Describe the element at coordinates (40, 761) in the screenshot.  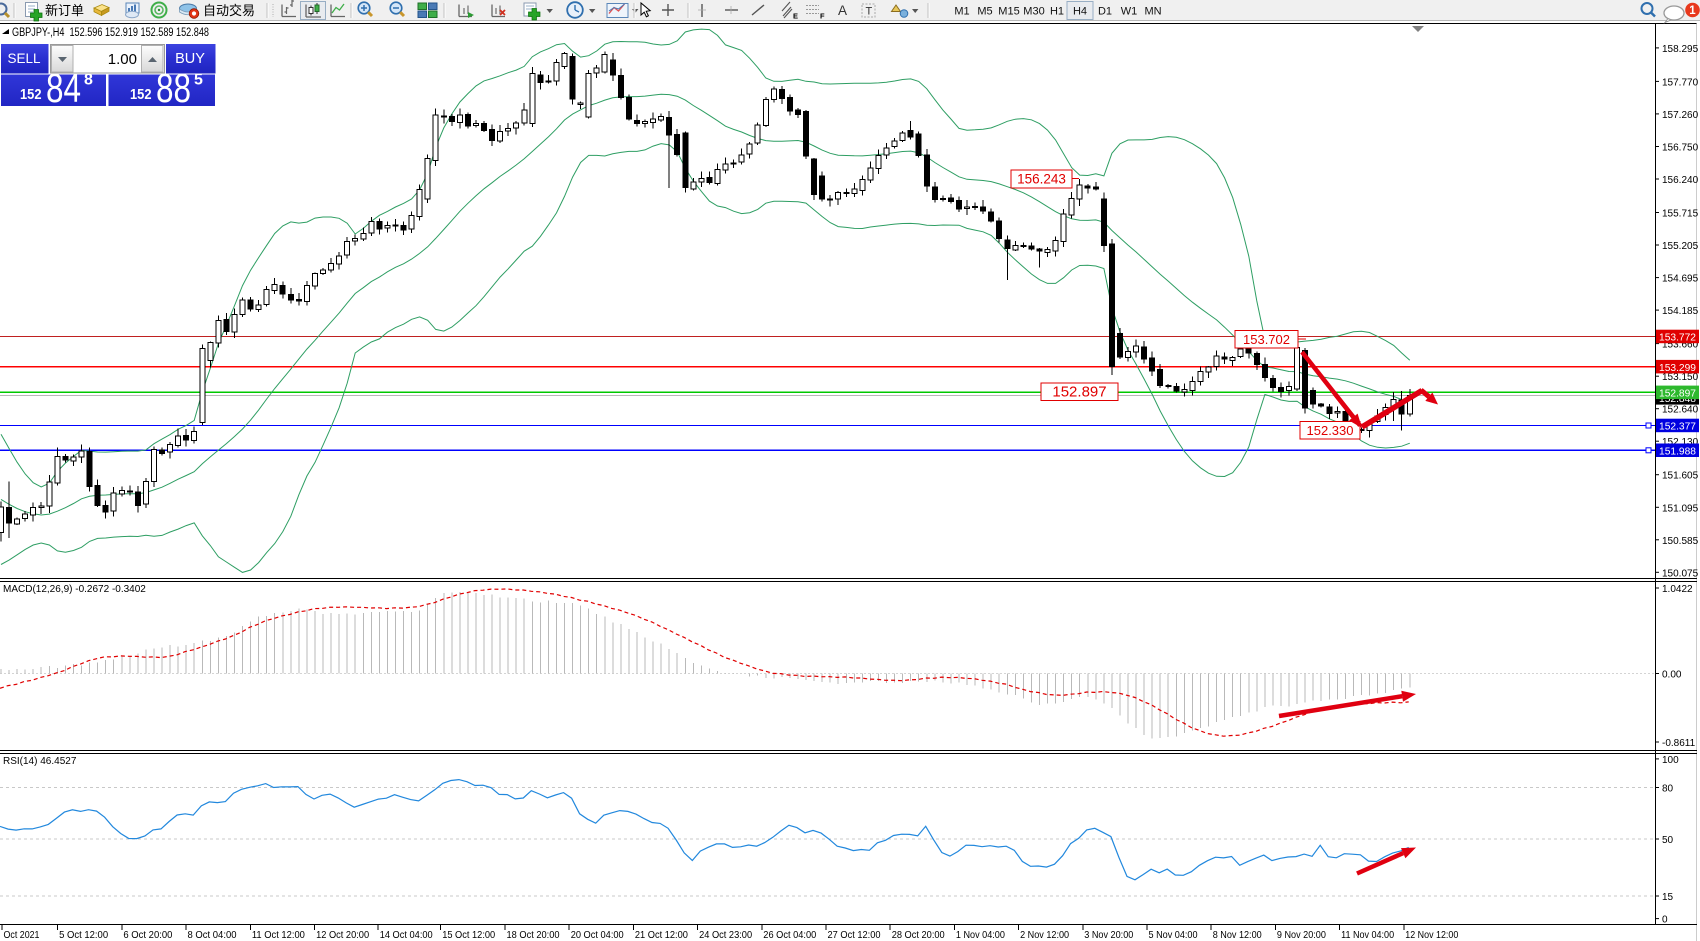
I see `svg-text: RSI(14) 46.4527` at that location.